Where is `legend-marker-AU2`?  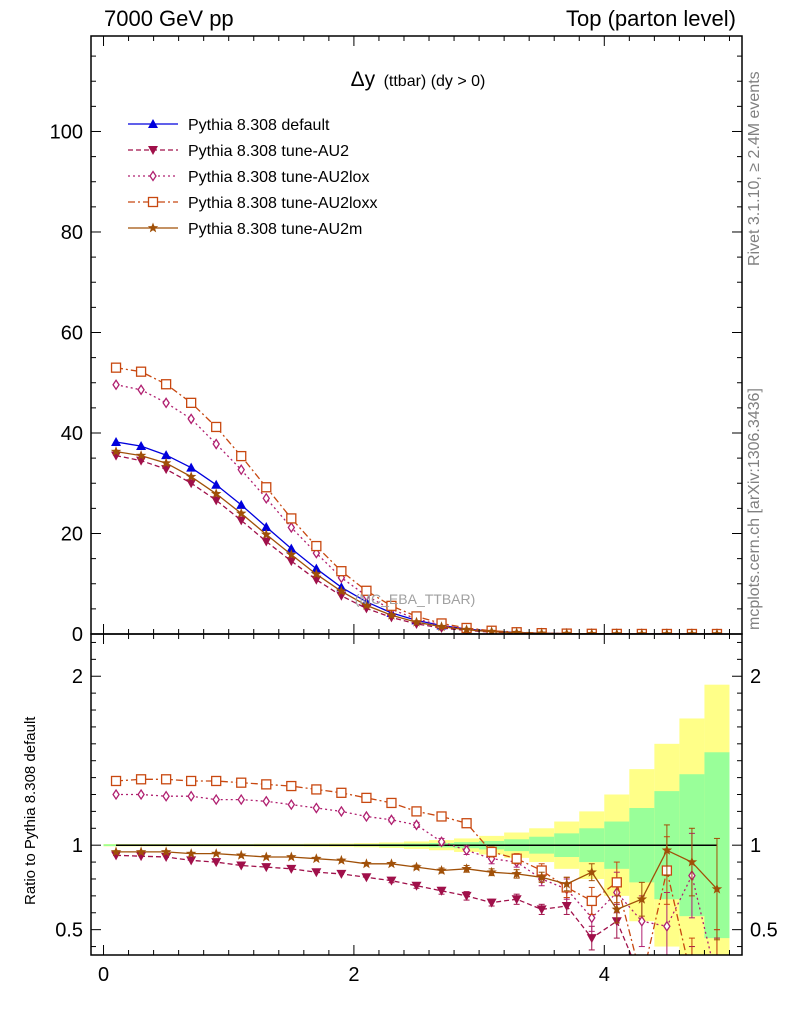
legend-marker-AU2 is located at coordinates (153, 150).